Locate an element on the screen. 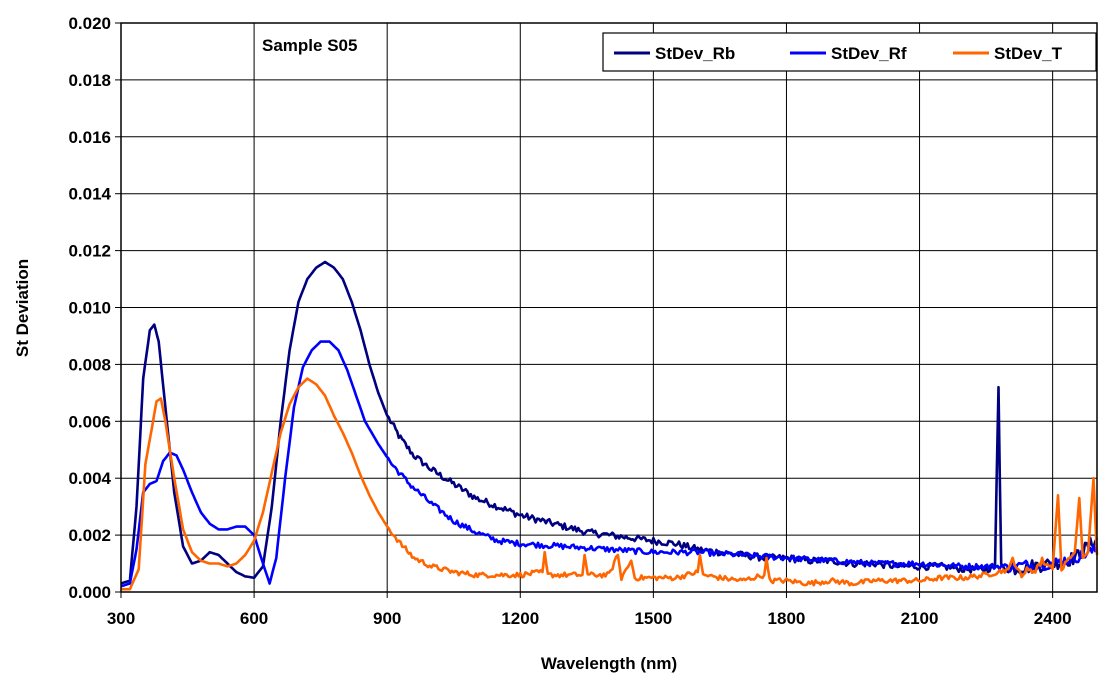 This screenshot has width=1099, height=679. y-tick-label: 0.010 is located at coordinates (89, 308).